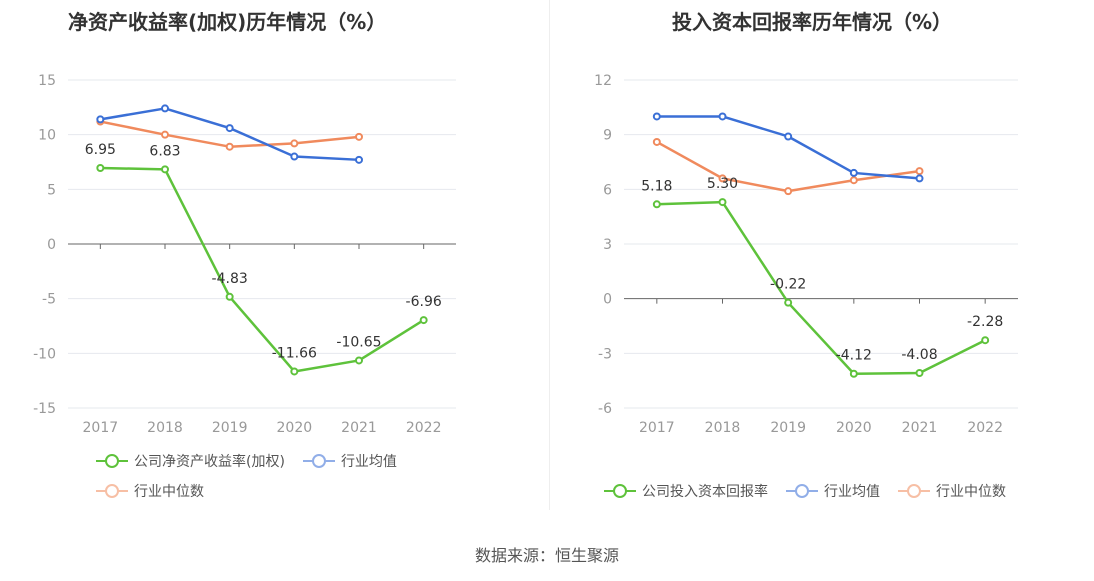 This screenshot has height=581, width=1094. Describe the element at coordinates (656, 186) in the screenshot. I see `data-label-company: 5.18` at that location.